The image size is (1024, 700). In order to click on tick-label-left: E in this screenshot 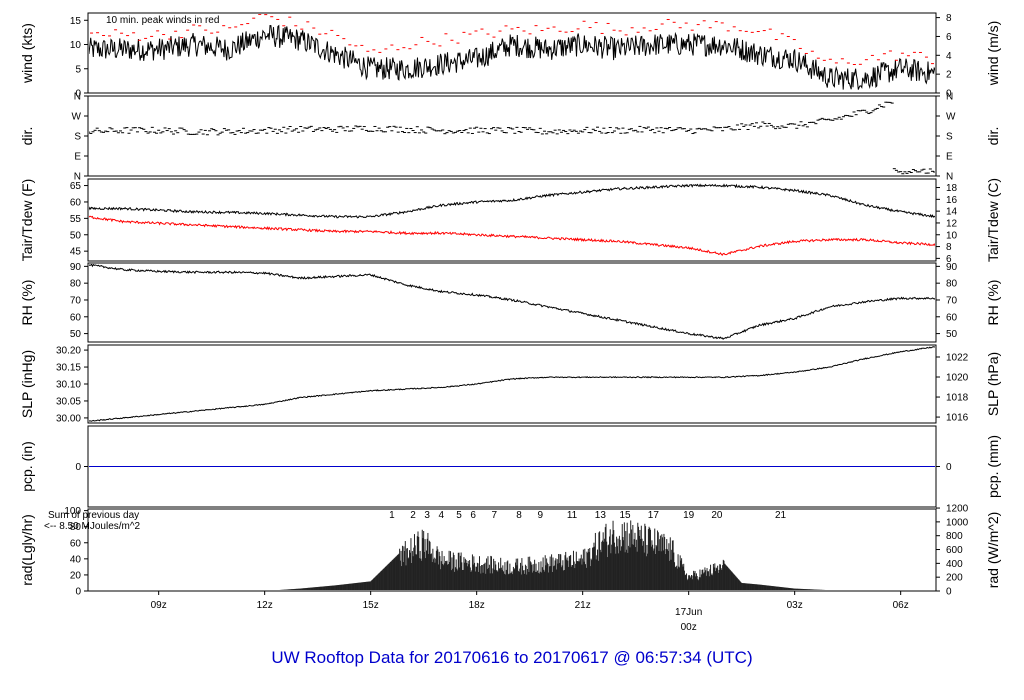, I will do `click(77, 157)`.